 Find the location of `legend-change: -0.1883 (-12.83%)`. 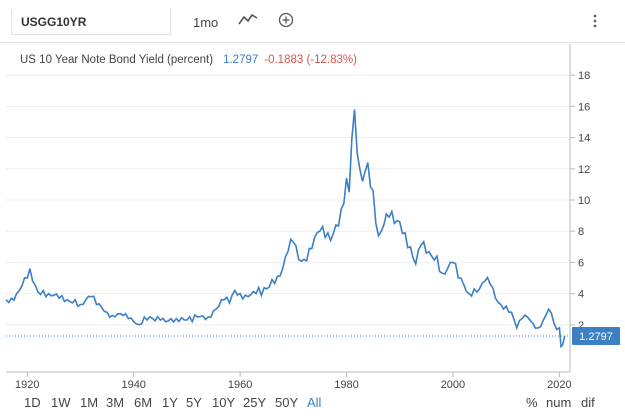

legend-change: -0.1883 (-12.83%) is located at coordinates (310, 60).